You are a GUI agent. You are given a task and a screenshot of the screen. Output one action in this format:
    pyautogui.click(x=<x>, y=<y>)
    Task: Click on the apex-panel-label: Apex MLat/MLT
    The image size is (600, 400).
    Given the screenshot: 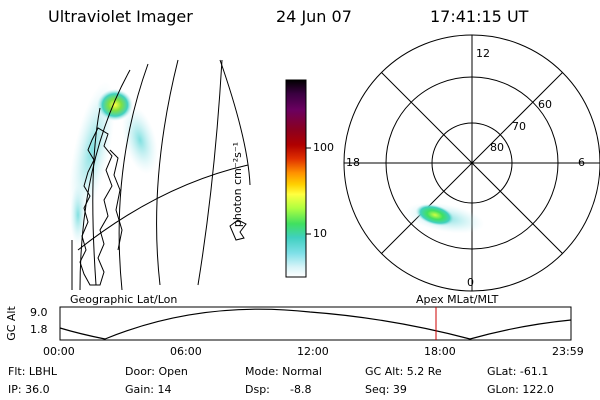 What is the action you would take?
    pyautogui.click(x=457, y=299)
    